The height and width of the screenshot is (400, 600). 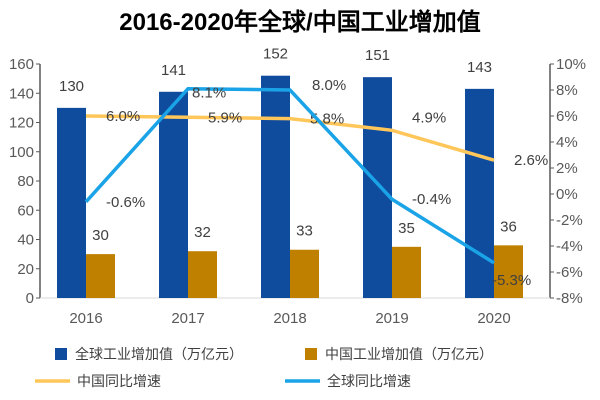 I want to click on x-tick-label: 2018, so click(x=289, y=318).